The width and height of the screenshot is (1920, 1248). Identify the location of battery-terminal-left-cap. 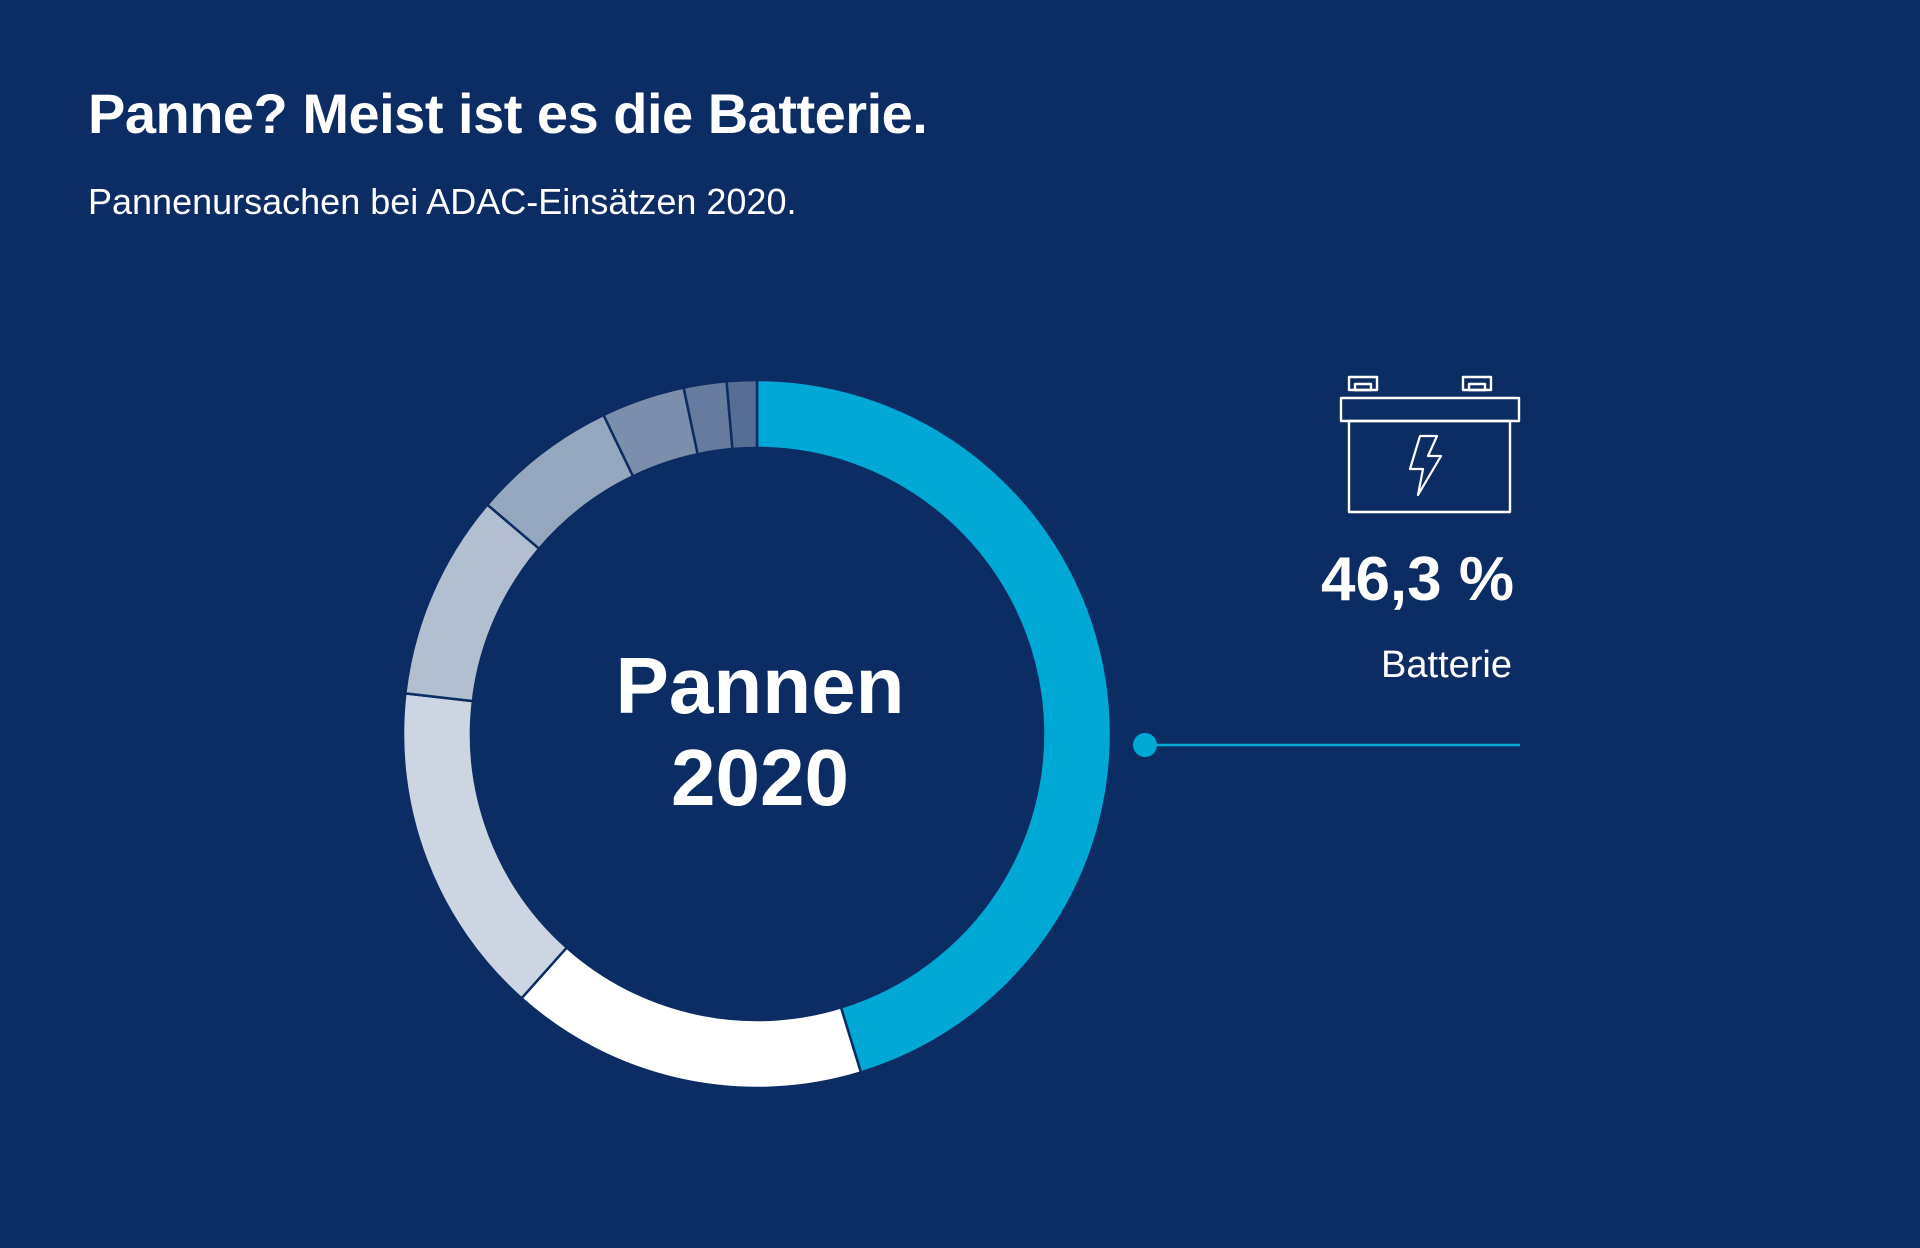
(1363, 387).